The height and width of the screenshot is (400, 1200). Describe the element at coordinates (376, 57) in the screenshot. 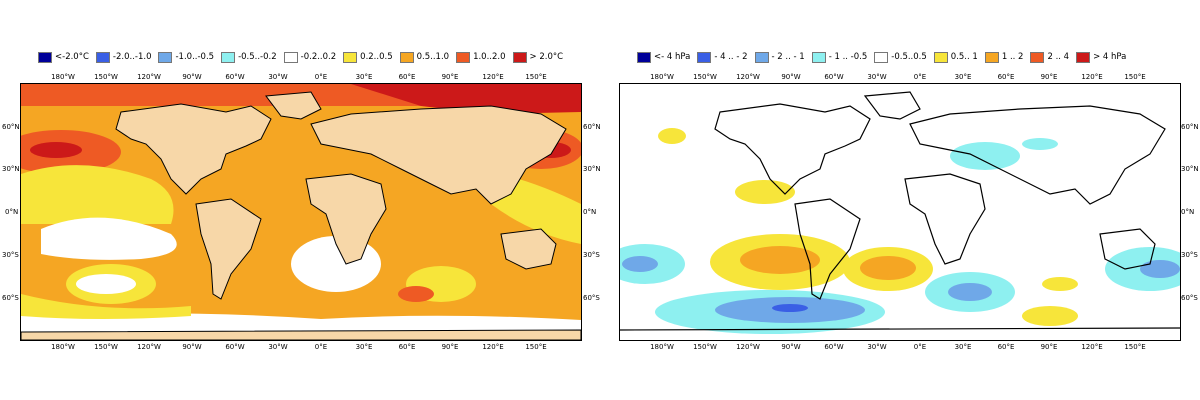

I see `legend-label: 0.2..0.5` at that location.